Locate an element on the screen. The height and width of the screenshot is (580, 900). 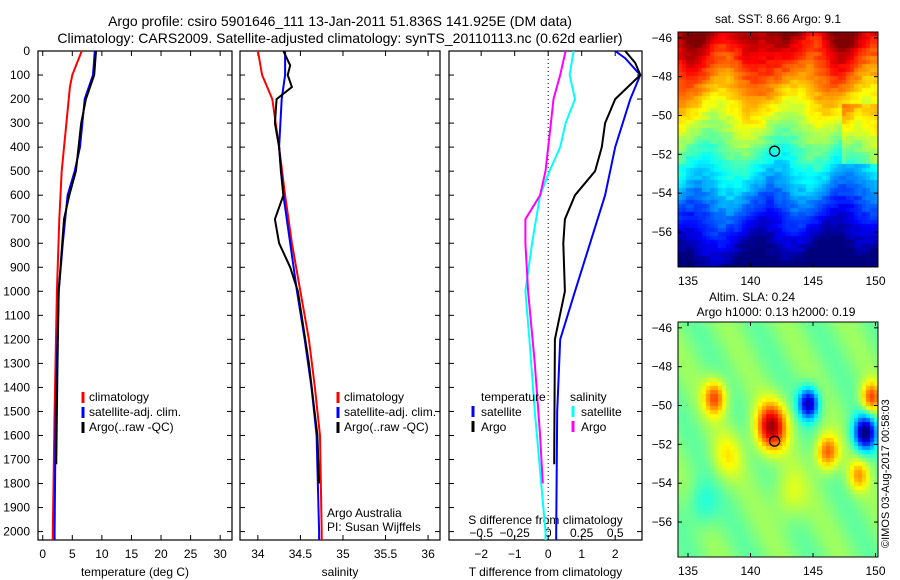
x-tick-label: 34 is located at coordinates (258, 554).